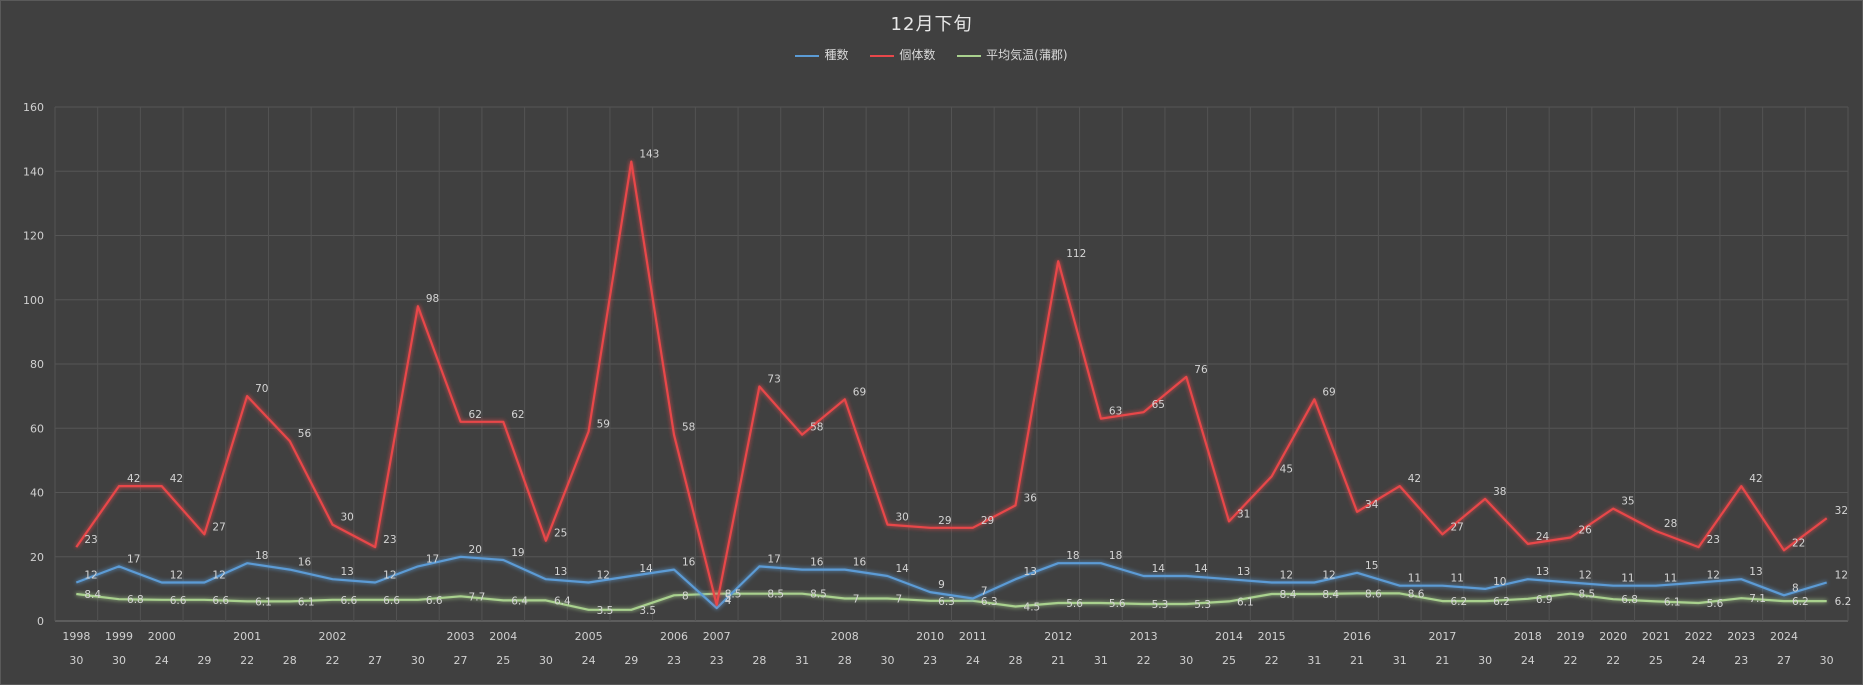 Image resolution: width=1863 pixels, height=685 pixels. I want to click on data-label-1: 45, so click(1286, 469).